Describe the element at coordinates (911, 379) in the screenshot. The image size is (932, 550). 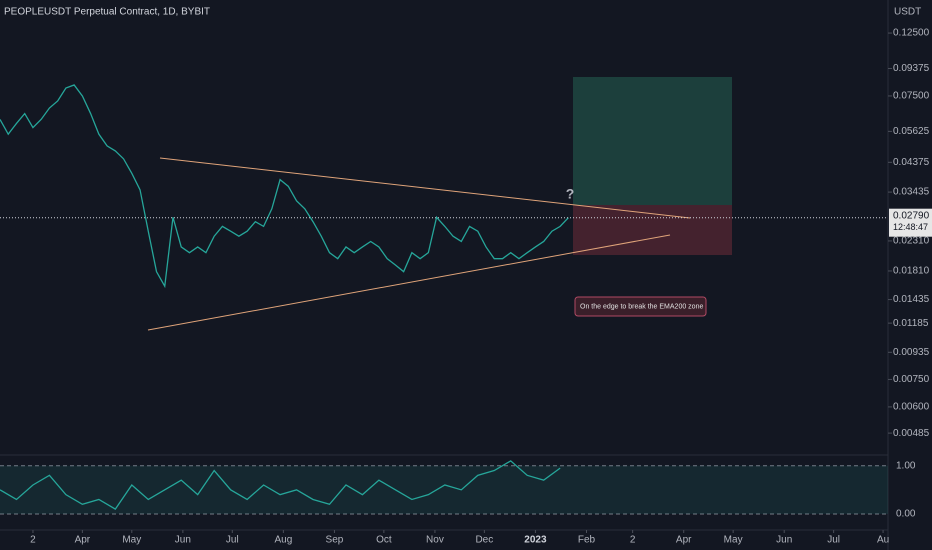
I see `y-tick-label: 0.00750` at that location.